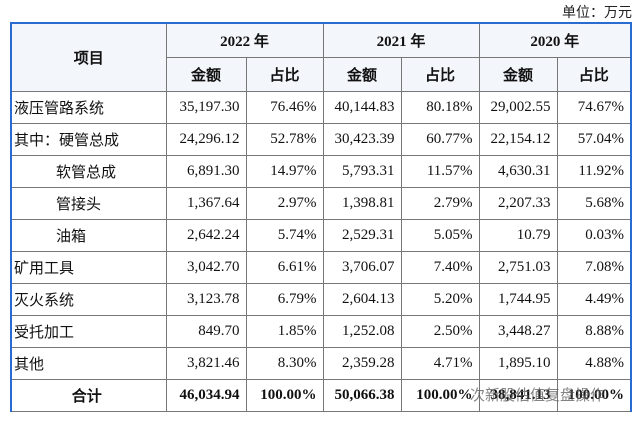 The width and height of the screenshot is (640, 423). I want to click on cell: 5.74%, so click(284, 235).